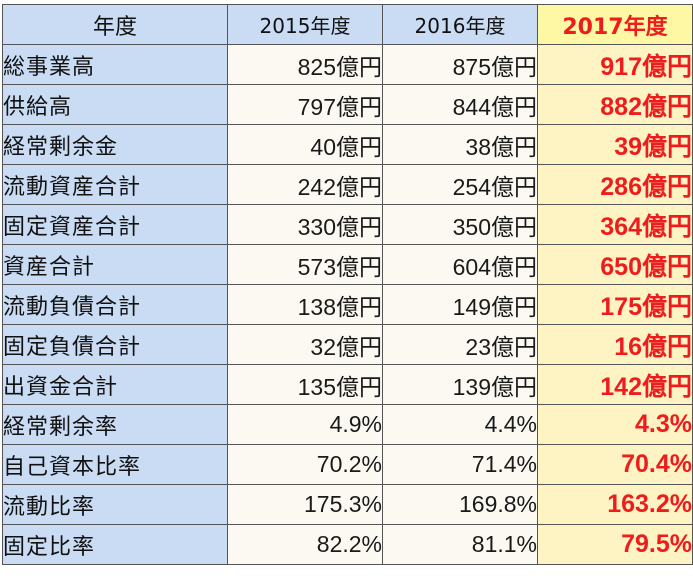 The image size is (693, 580). Describe the element at coordinates (615, 184) in the screenshot. I see `value-2017: 286億円` at that location.